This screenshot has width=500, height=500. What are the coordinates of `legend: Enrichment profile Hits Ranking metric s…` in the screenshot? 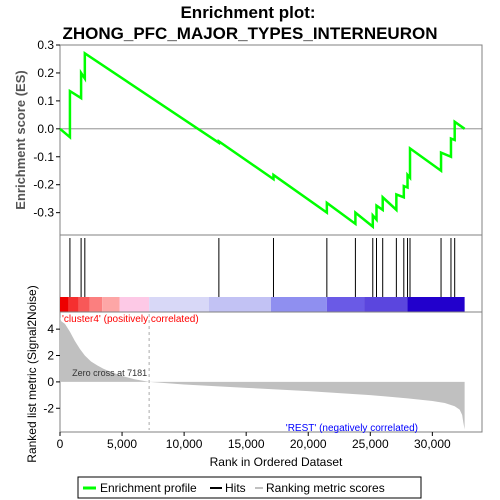 It's located at (249, 487).